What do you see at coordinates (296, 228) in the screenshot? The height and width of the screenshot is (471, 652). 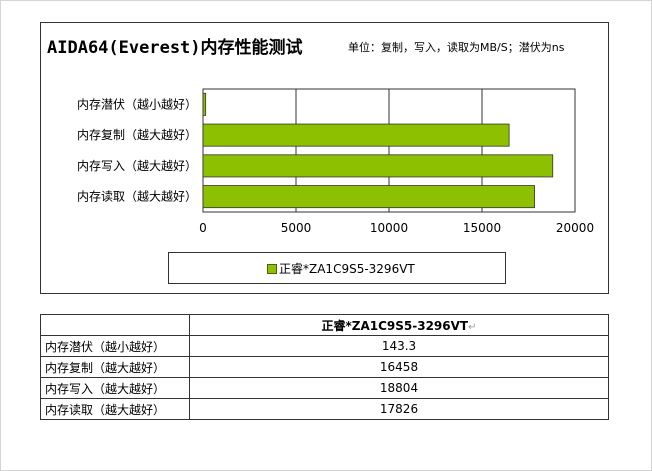 I see `x-tick-label: 5000` at bounding box center [296, 228].